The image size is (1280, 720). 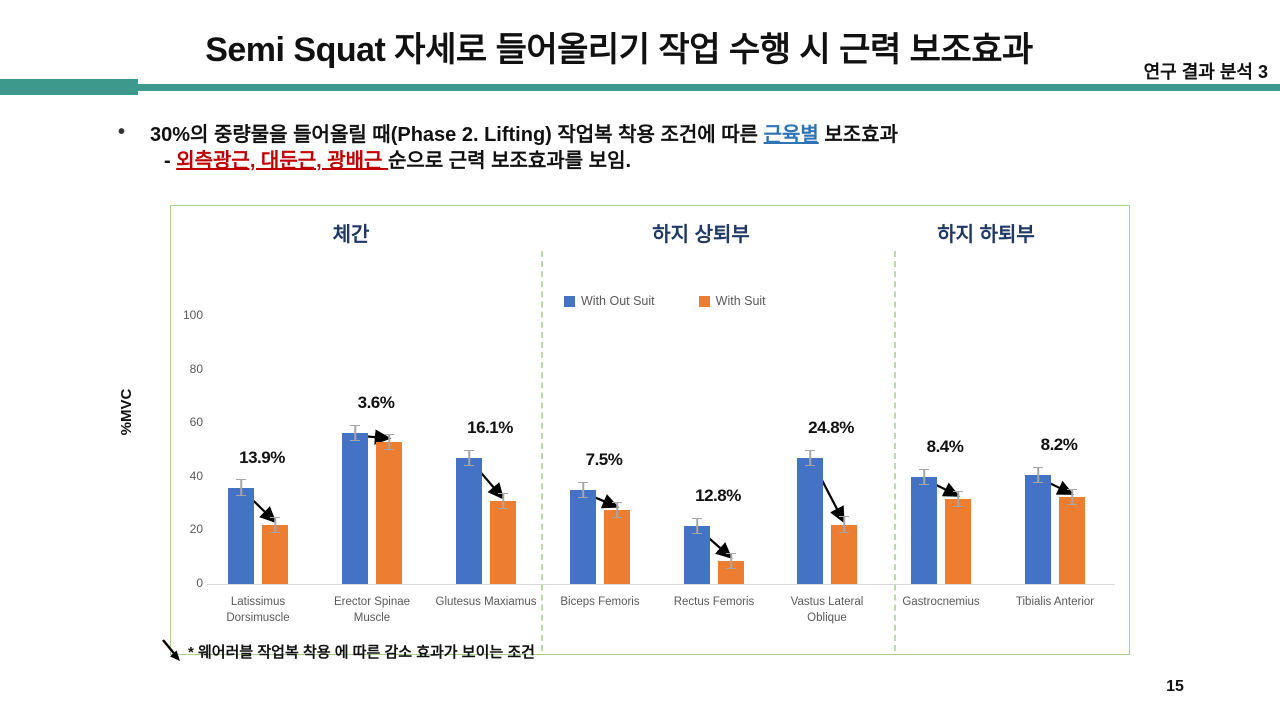 I want to click on y-axis-tick-label: 0, so click(x=199, y=583).